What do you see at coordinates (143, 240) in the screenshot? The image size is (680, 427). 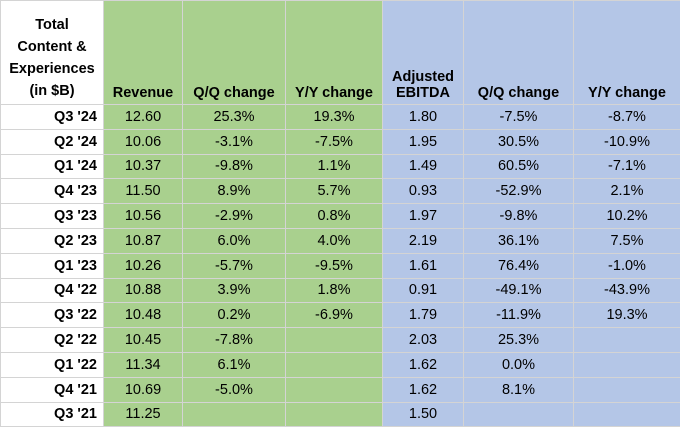 I see `cell-revenue: 10.87` at bounding box center [143, 240].